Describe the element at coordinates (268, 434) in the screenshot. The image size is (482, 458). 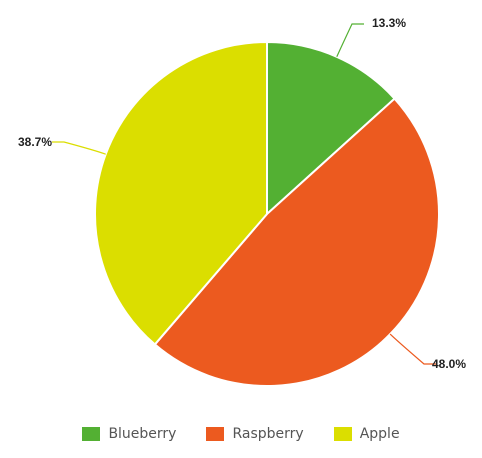
I see `legend-label-raspberry: Raspberry` at that location.